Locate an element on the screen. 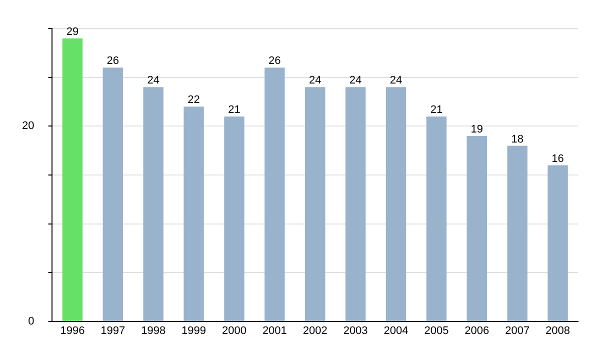  x-tick-label: 2005 is located at coordinates (436, 331).